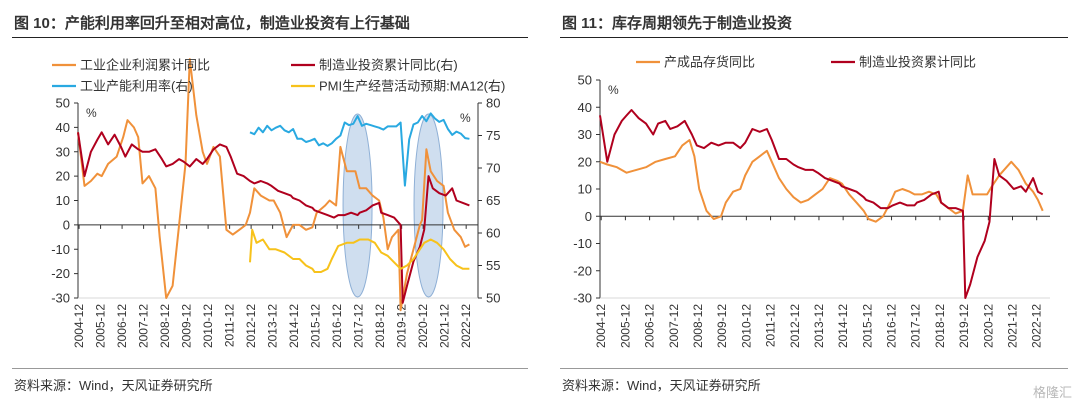 This screenshot has width=1080, height=407. Describe the element at coordinates (493, 265) in the screenshot. I see `y-tick-label-right: 55` at that location.